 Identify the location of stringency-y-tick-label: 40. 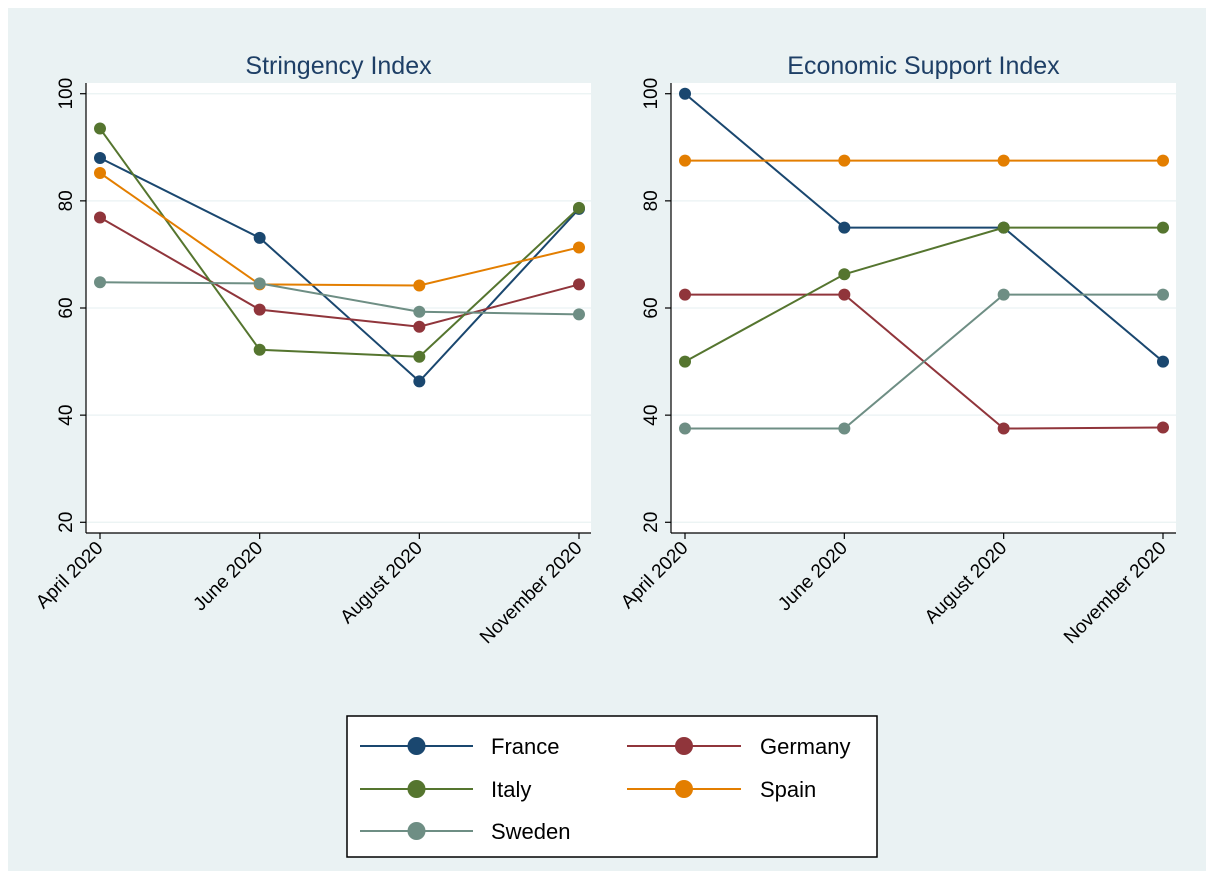
(66, 415).